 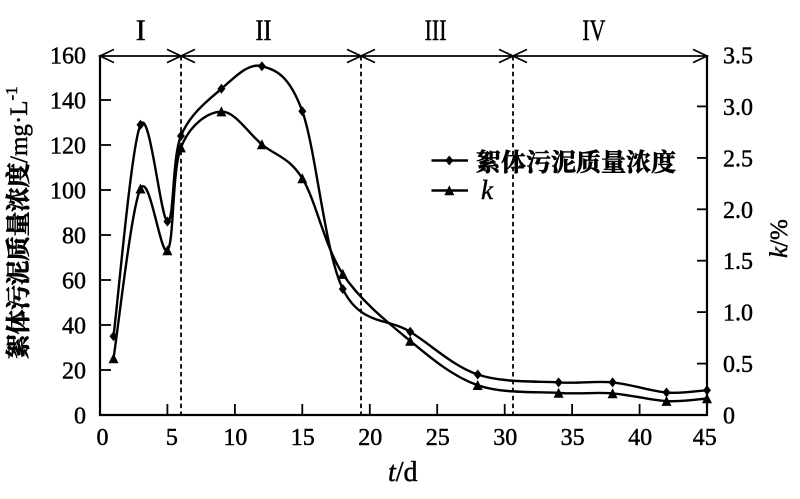 What do you see at coordinates (68, 192) in the screenshot?
I see `svg-text: 100` at bounding box center [68, 192].